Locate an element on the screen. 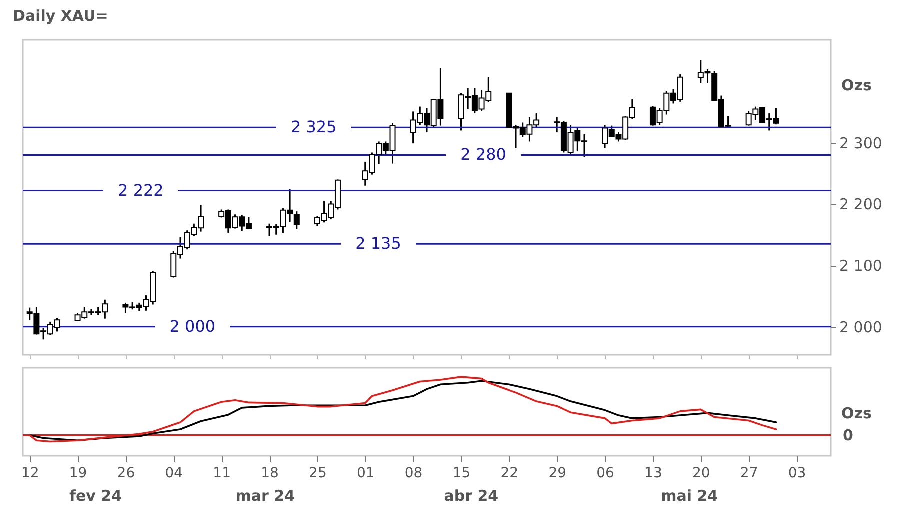  x-tick-label: 20 is located at coordinates (701, 474).